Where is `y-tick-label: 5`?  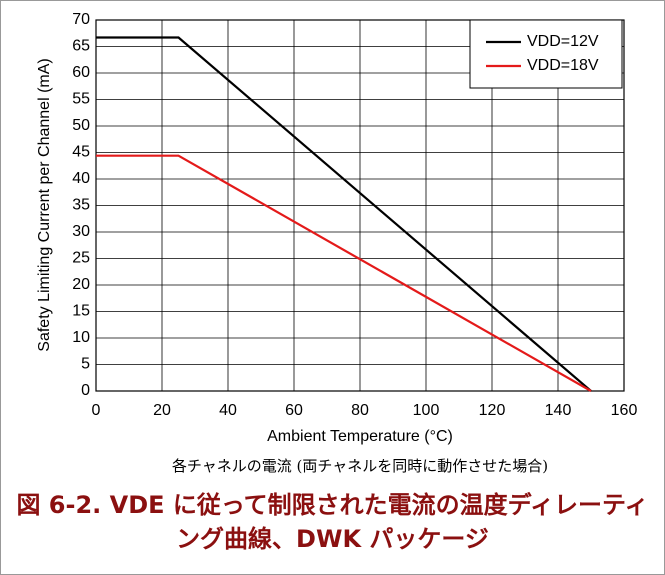 y-tick-label: 5 is located at coordinates (85, 364).